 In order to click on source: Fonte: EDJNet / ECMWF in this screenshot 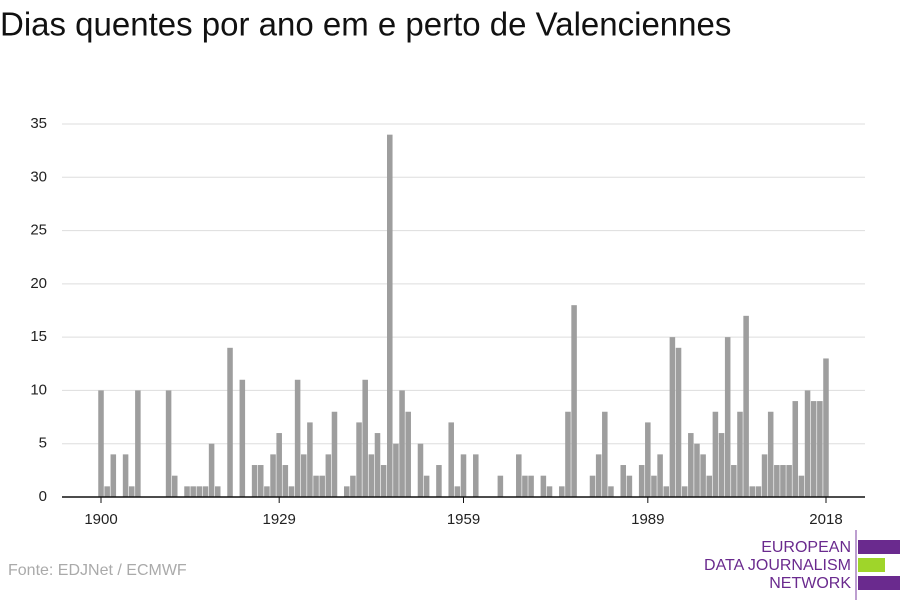, I will do `click(97, 570)`.